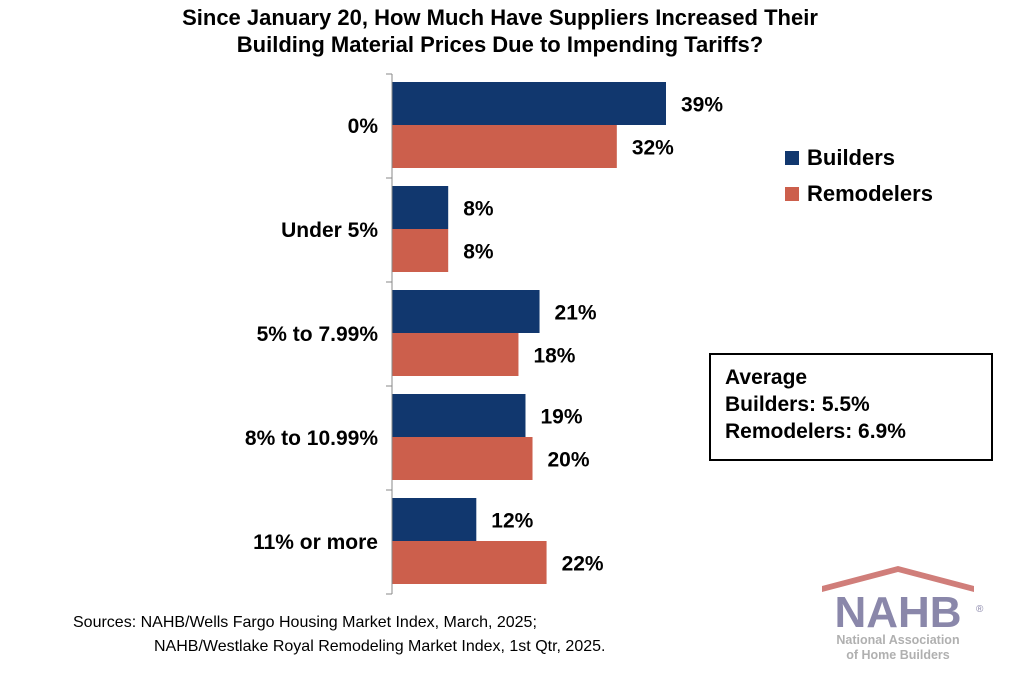 This screenshot has height=698, width=1024. Describe the element at coordinates (561, 417) in the screenshot. I see `data-label-builders-8-to-10-99: 19%` at that location.